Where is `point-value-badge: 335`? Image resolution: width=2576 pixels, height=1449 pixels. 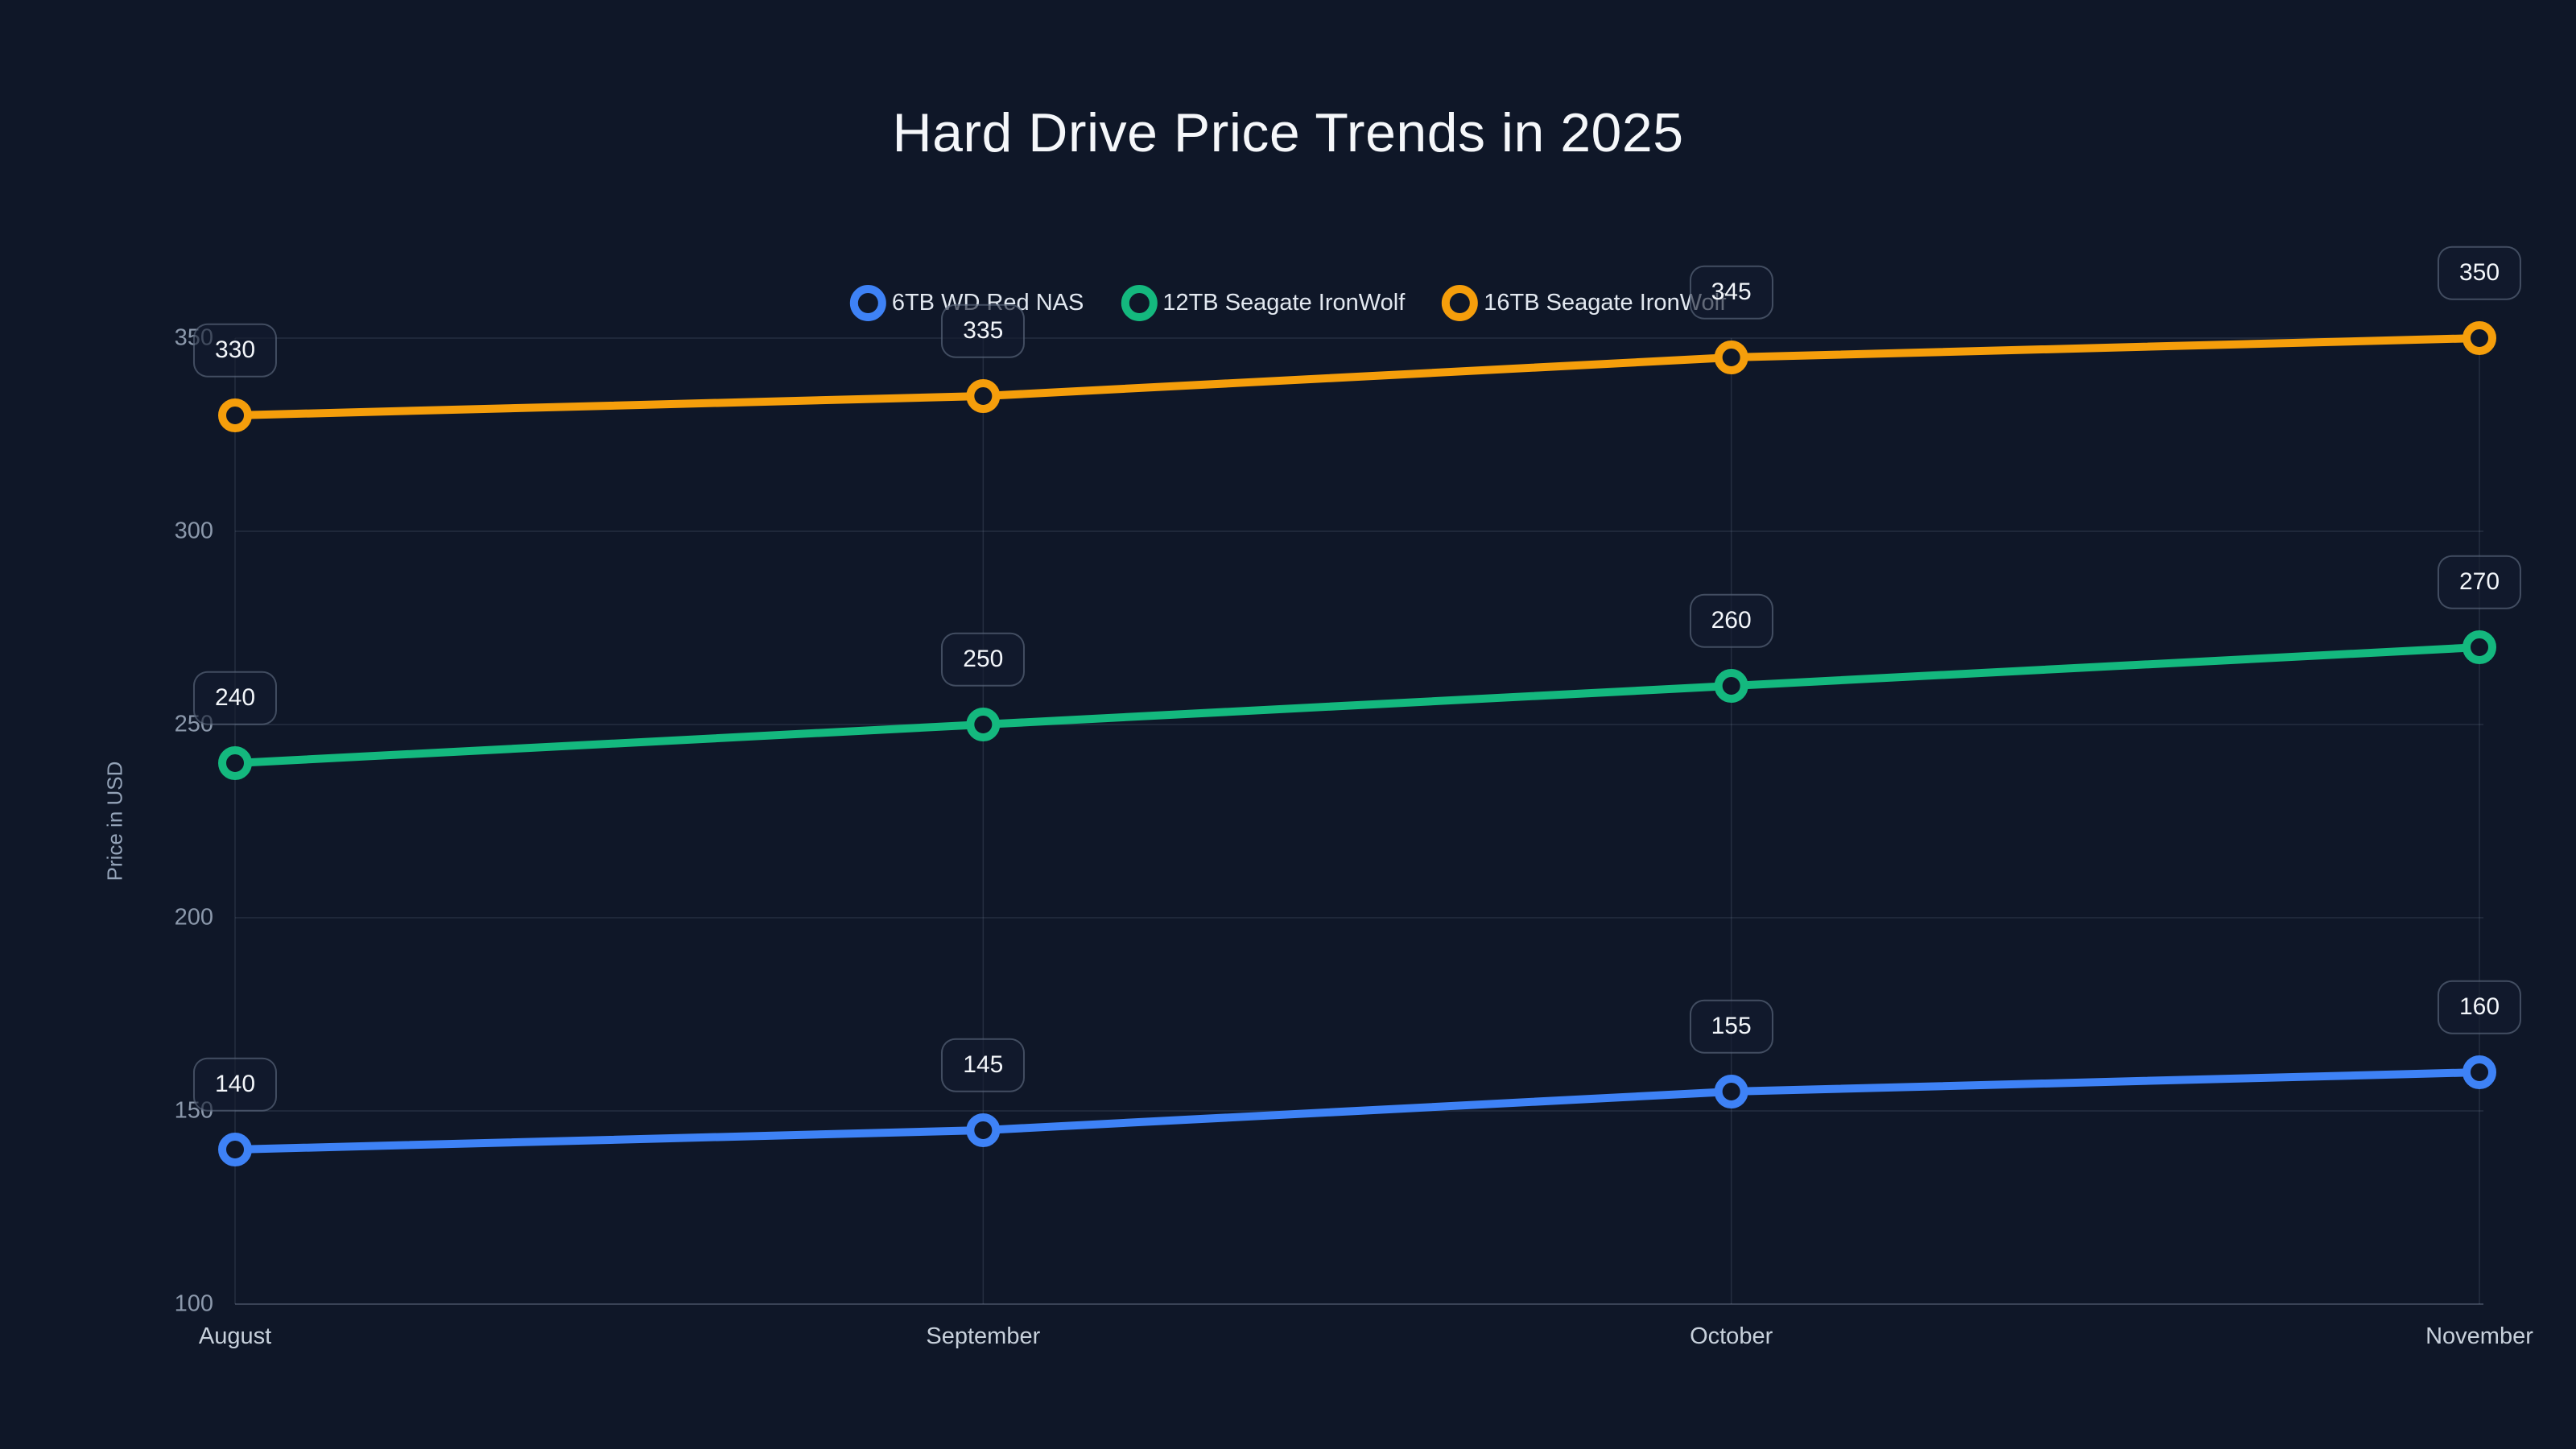 point-value-badge: 335 is located at coordinates (983, 330).